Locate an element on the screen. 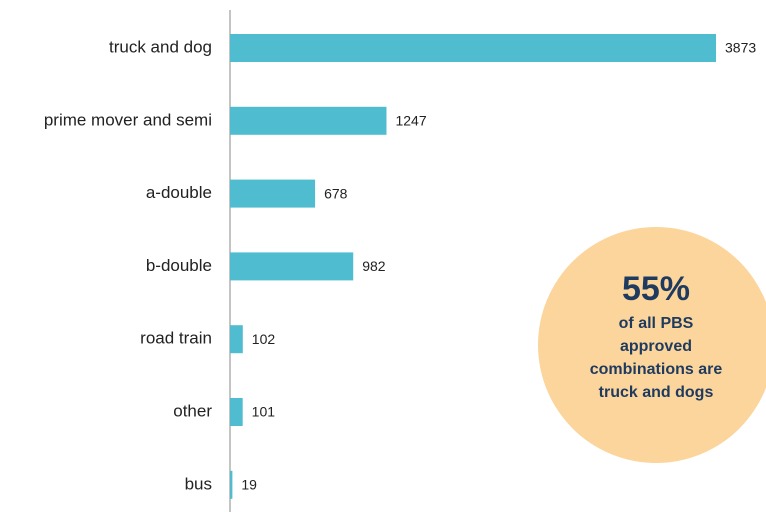 The height and width of the screenshot is (512, 766). value-label: 19 is located at coordinates (249, 485).